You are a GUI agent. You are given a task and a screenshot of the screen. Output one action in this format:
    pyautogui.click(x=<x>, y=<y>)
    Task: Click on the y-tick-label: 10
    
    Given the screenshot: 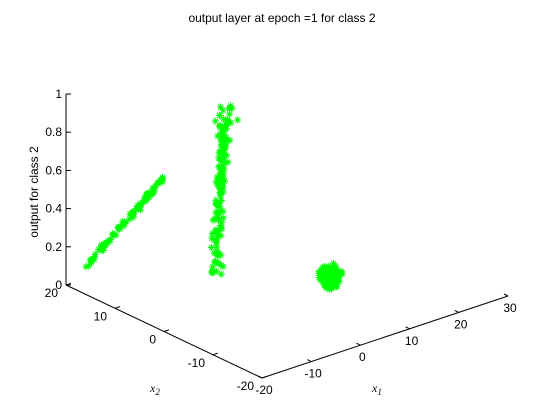 What is the action you would take?
    pyautogui.click(x=101, y=316)
    